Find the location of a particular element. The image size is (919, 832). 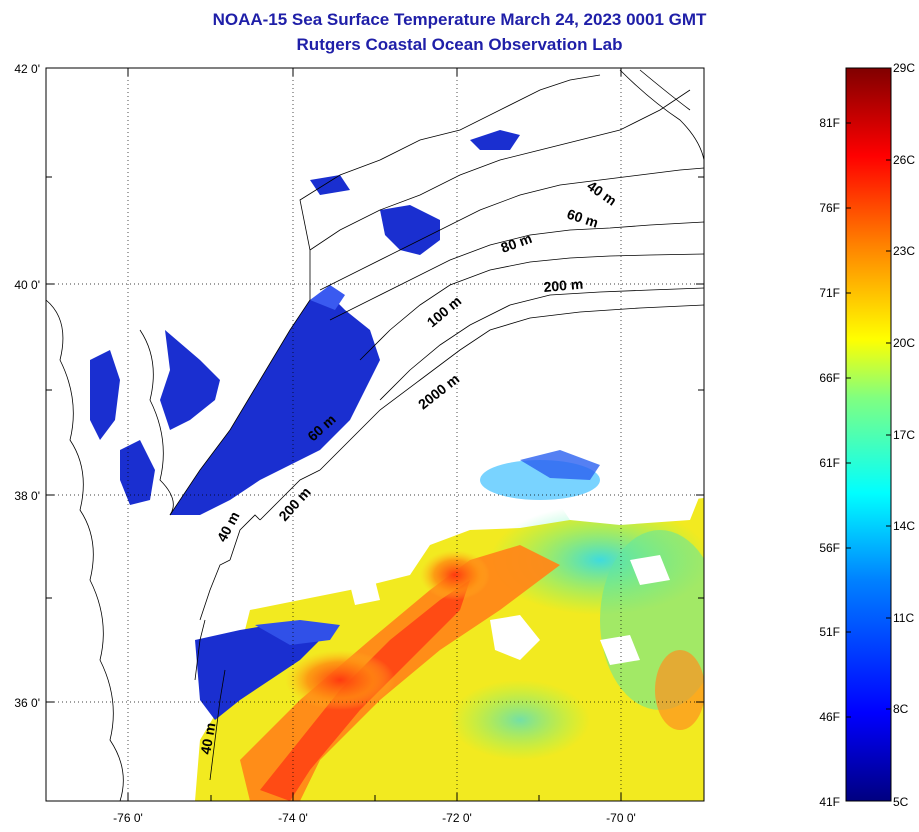

colorbar-f-label: 71F is located at coordinates (829, 293).